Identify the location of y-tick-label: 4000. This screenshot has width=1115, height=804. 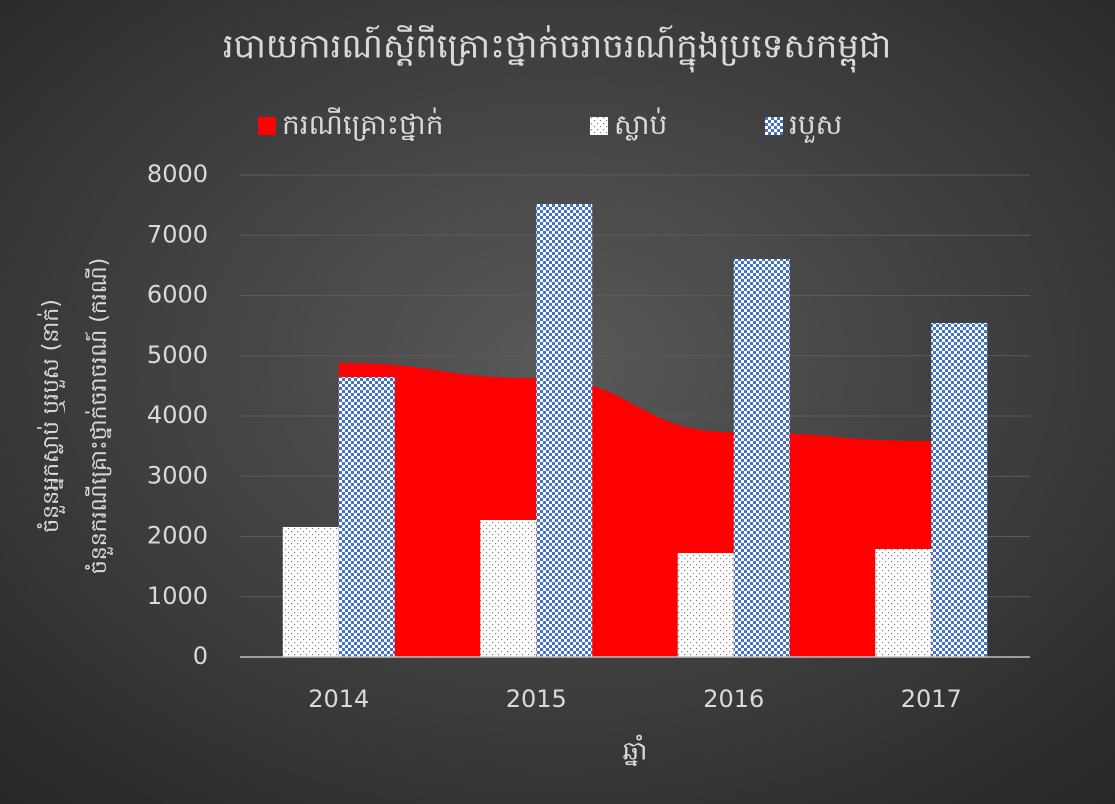
(177, 415).